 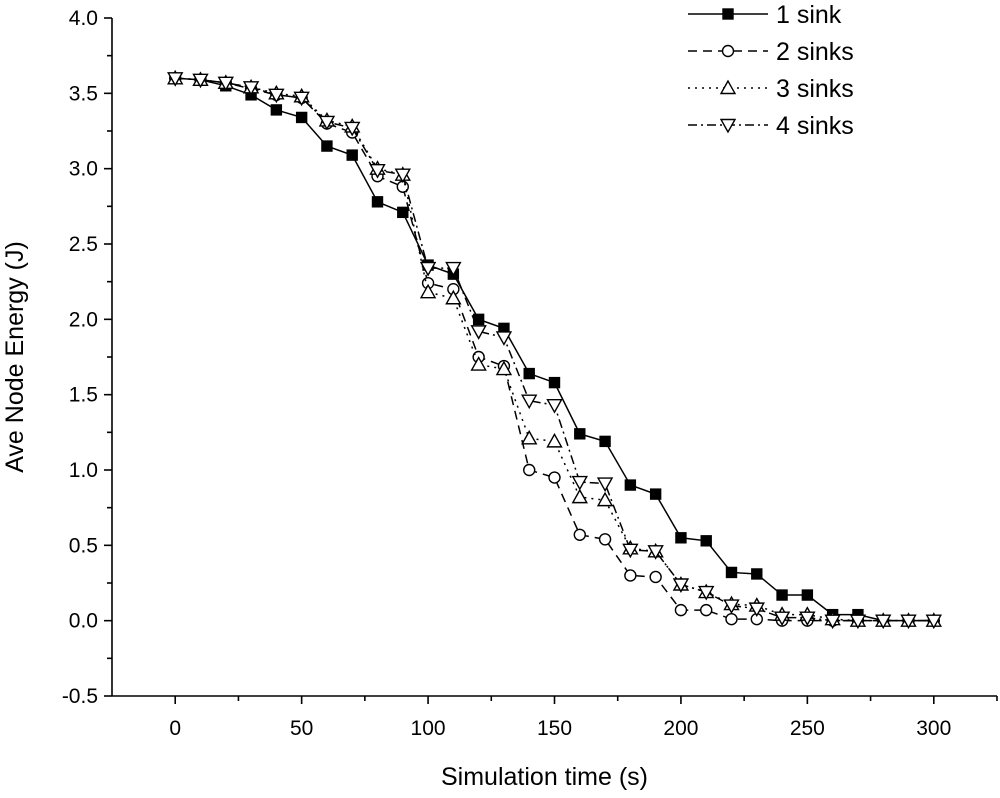 What do you see at coordinates (83, 244) in the screenshot?
I see `y-tick-label: 2.5` at bounding box center [83, 244].